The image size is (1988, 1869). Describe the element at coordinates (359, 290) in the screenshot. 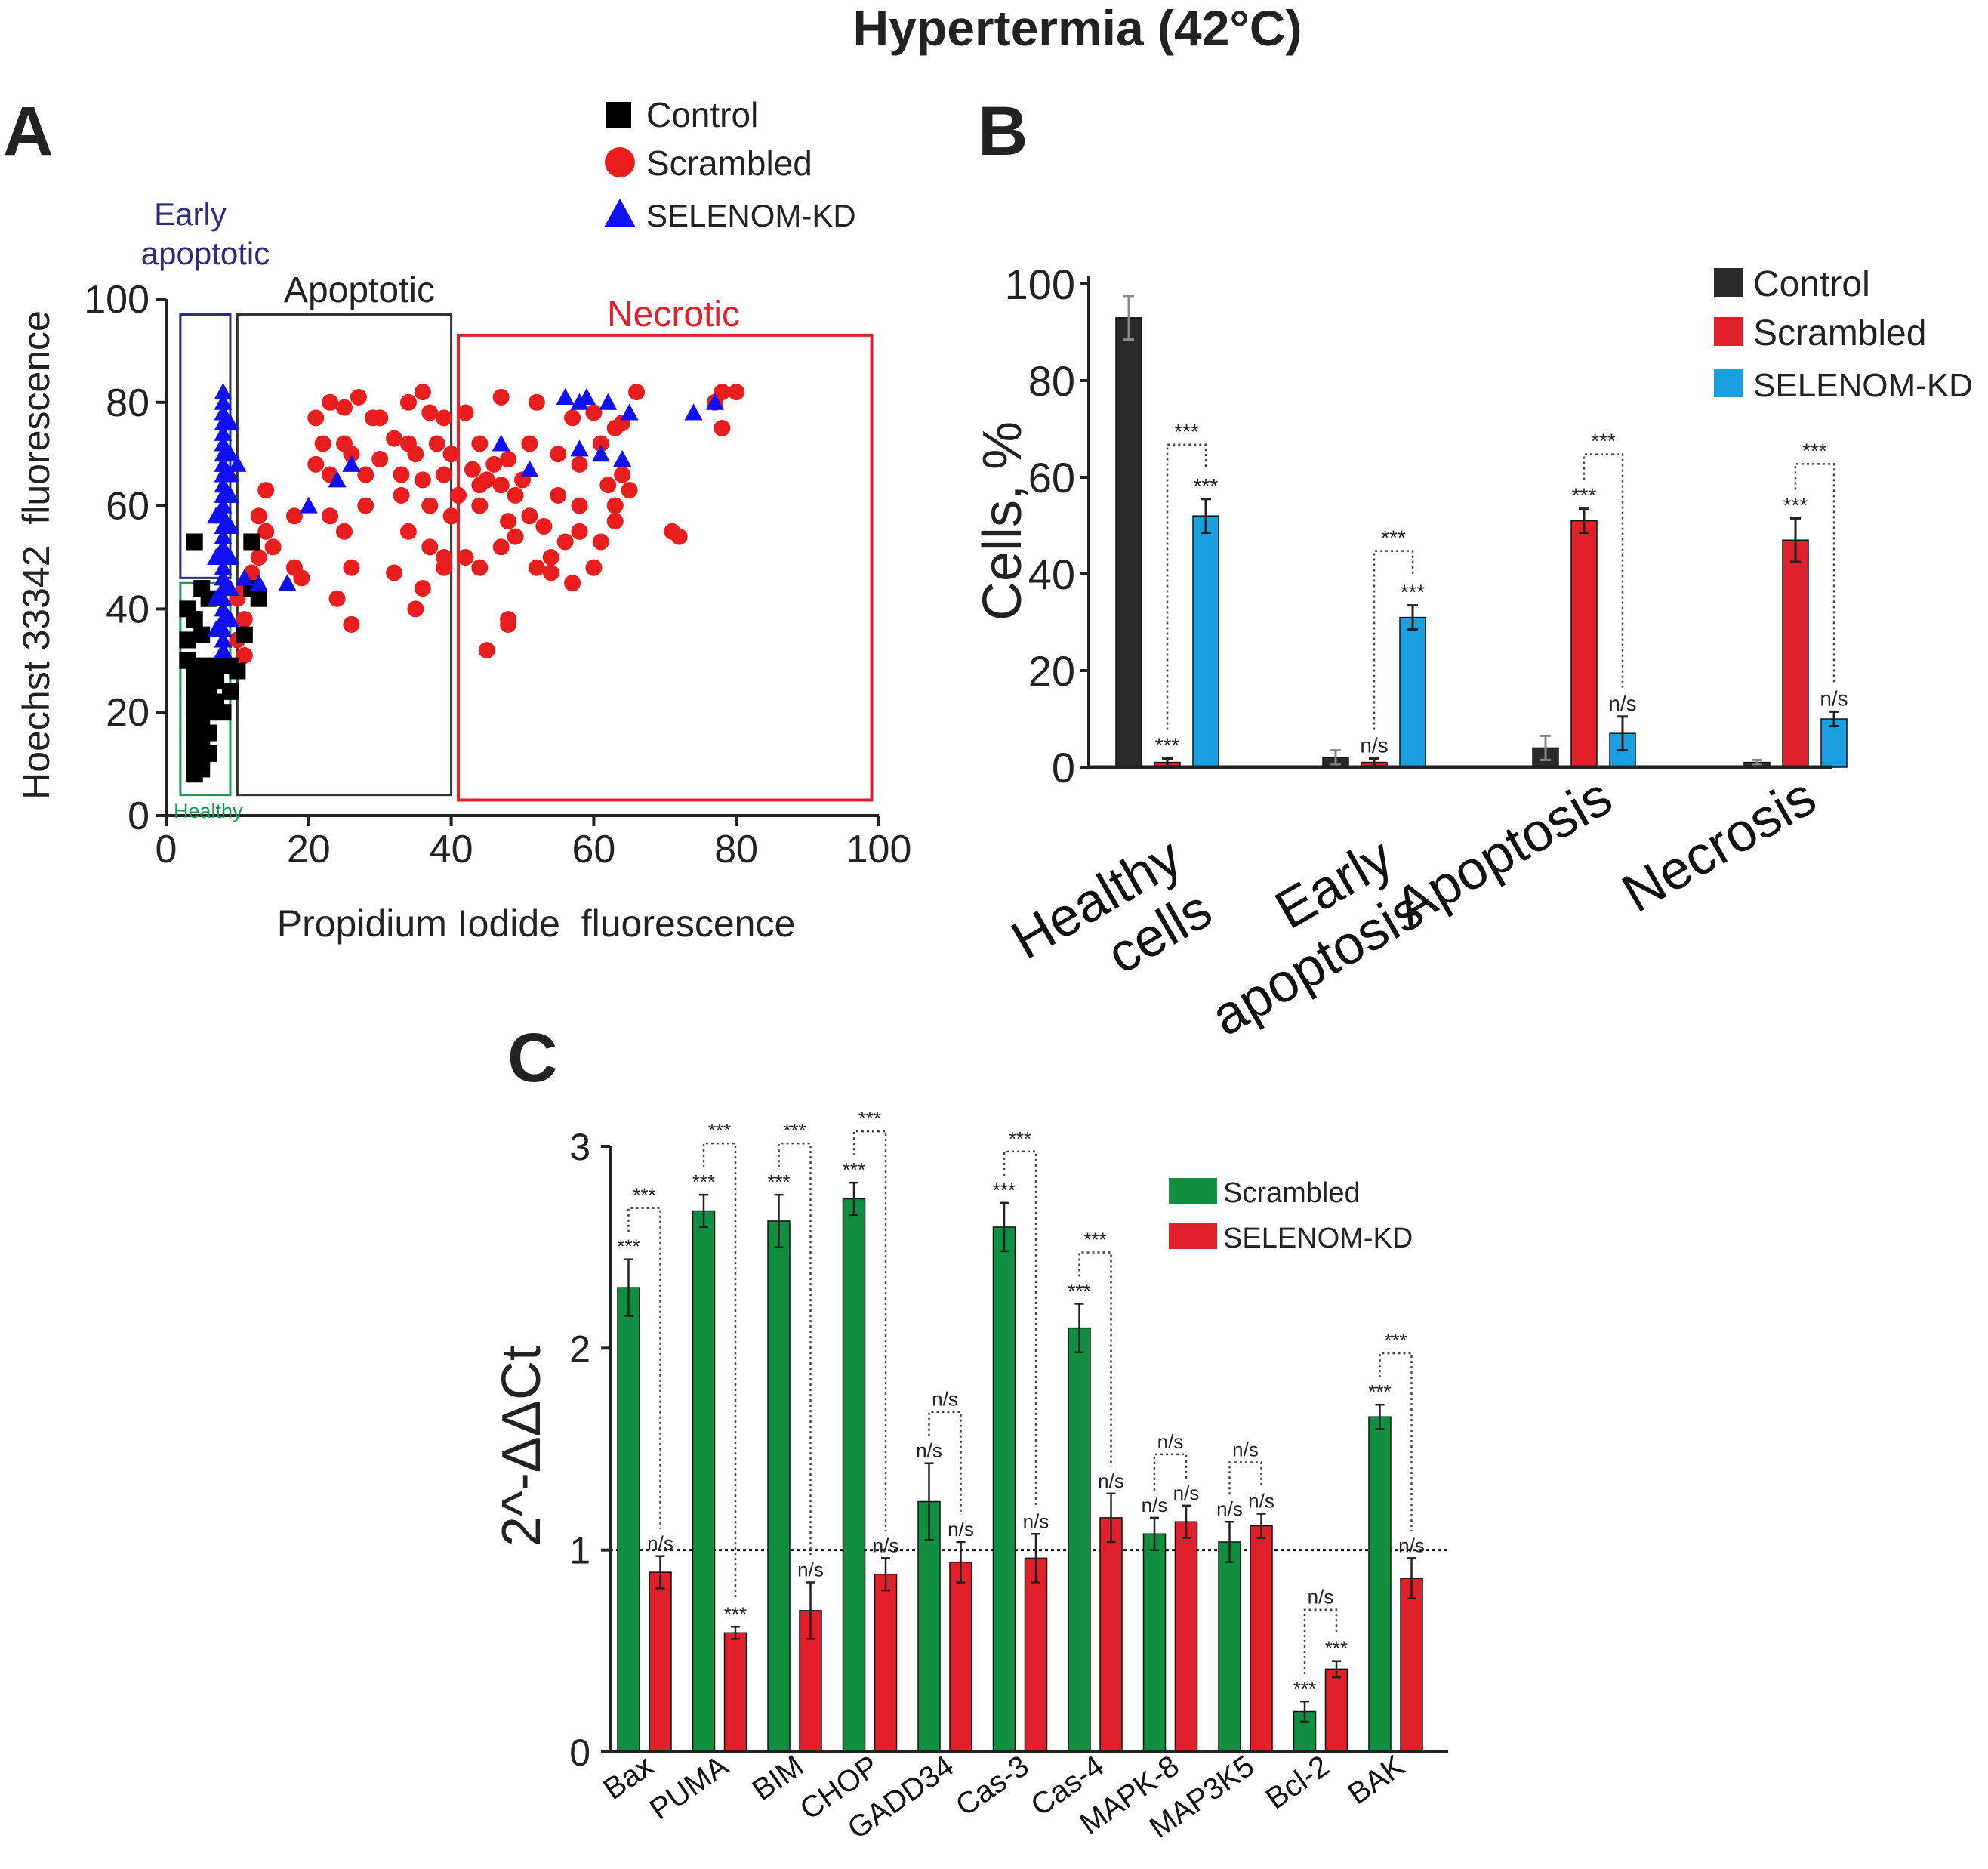

I see `gate-label-apoptotic: Apoptotic` at that location.